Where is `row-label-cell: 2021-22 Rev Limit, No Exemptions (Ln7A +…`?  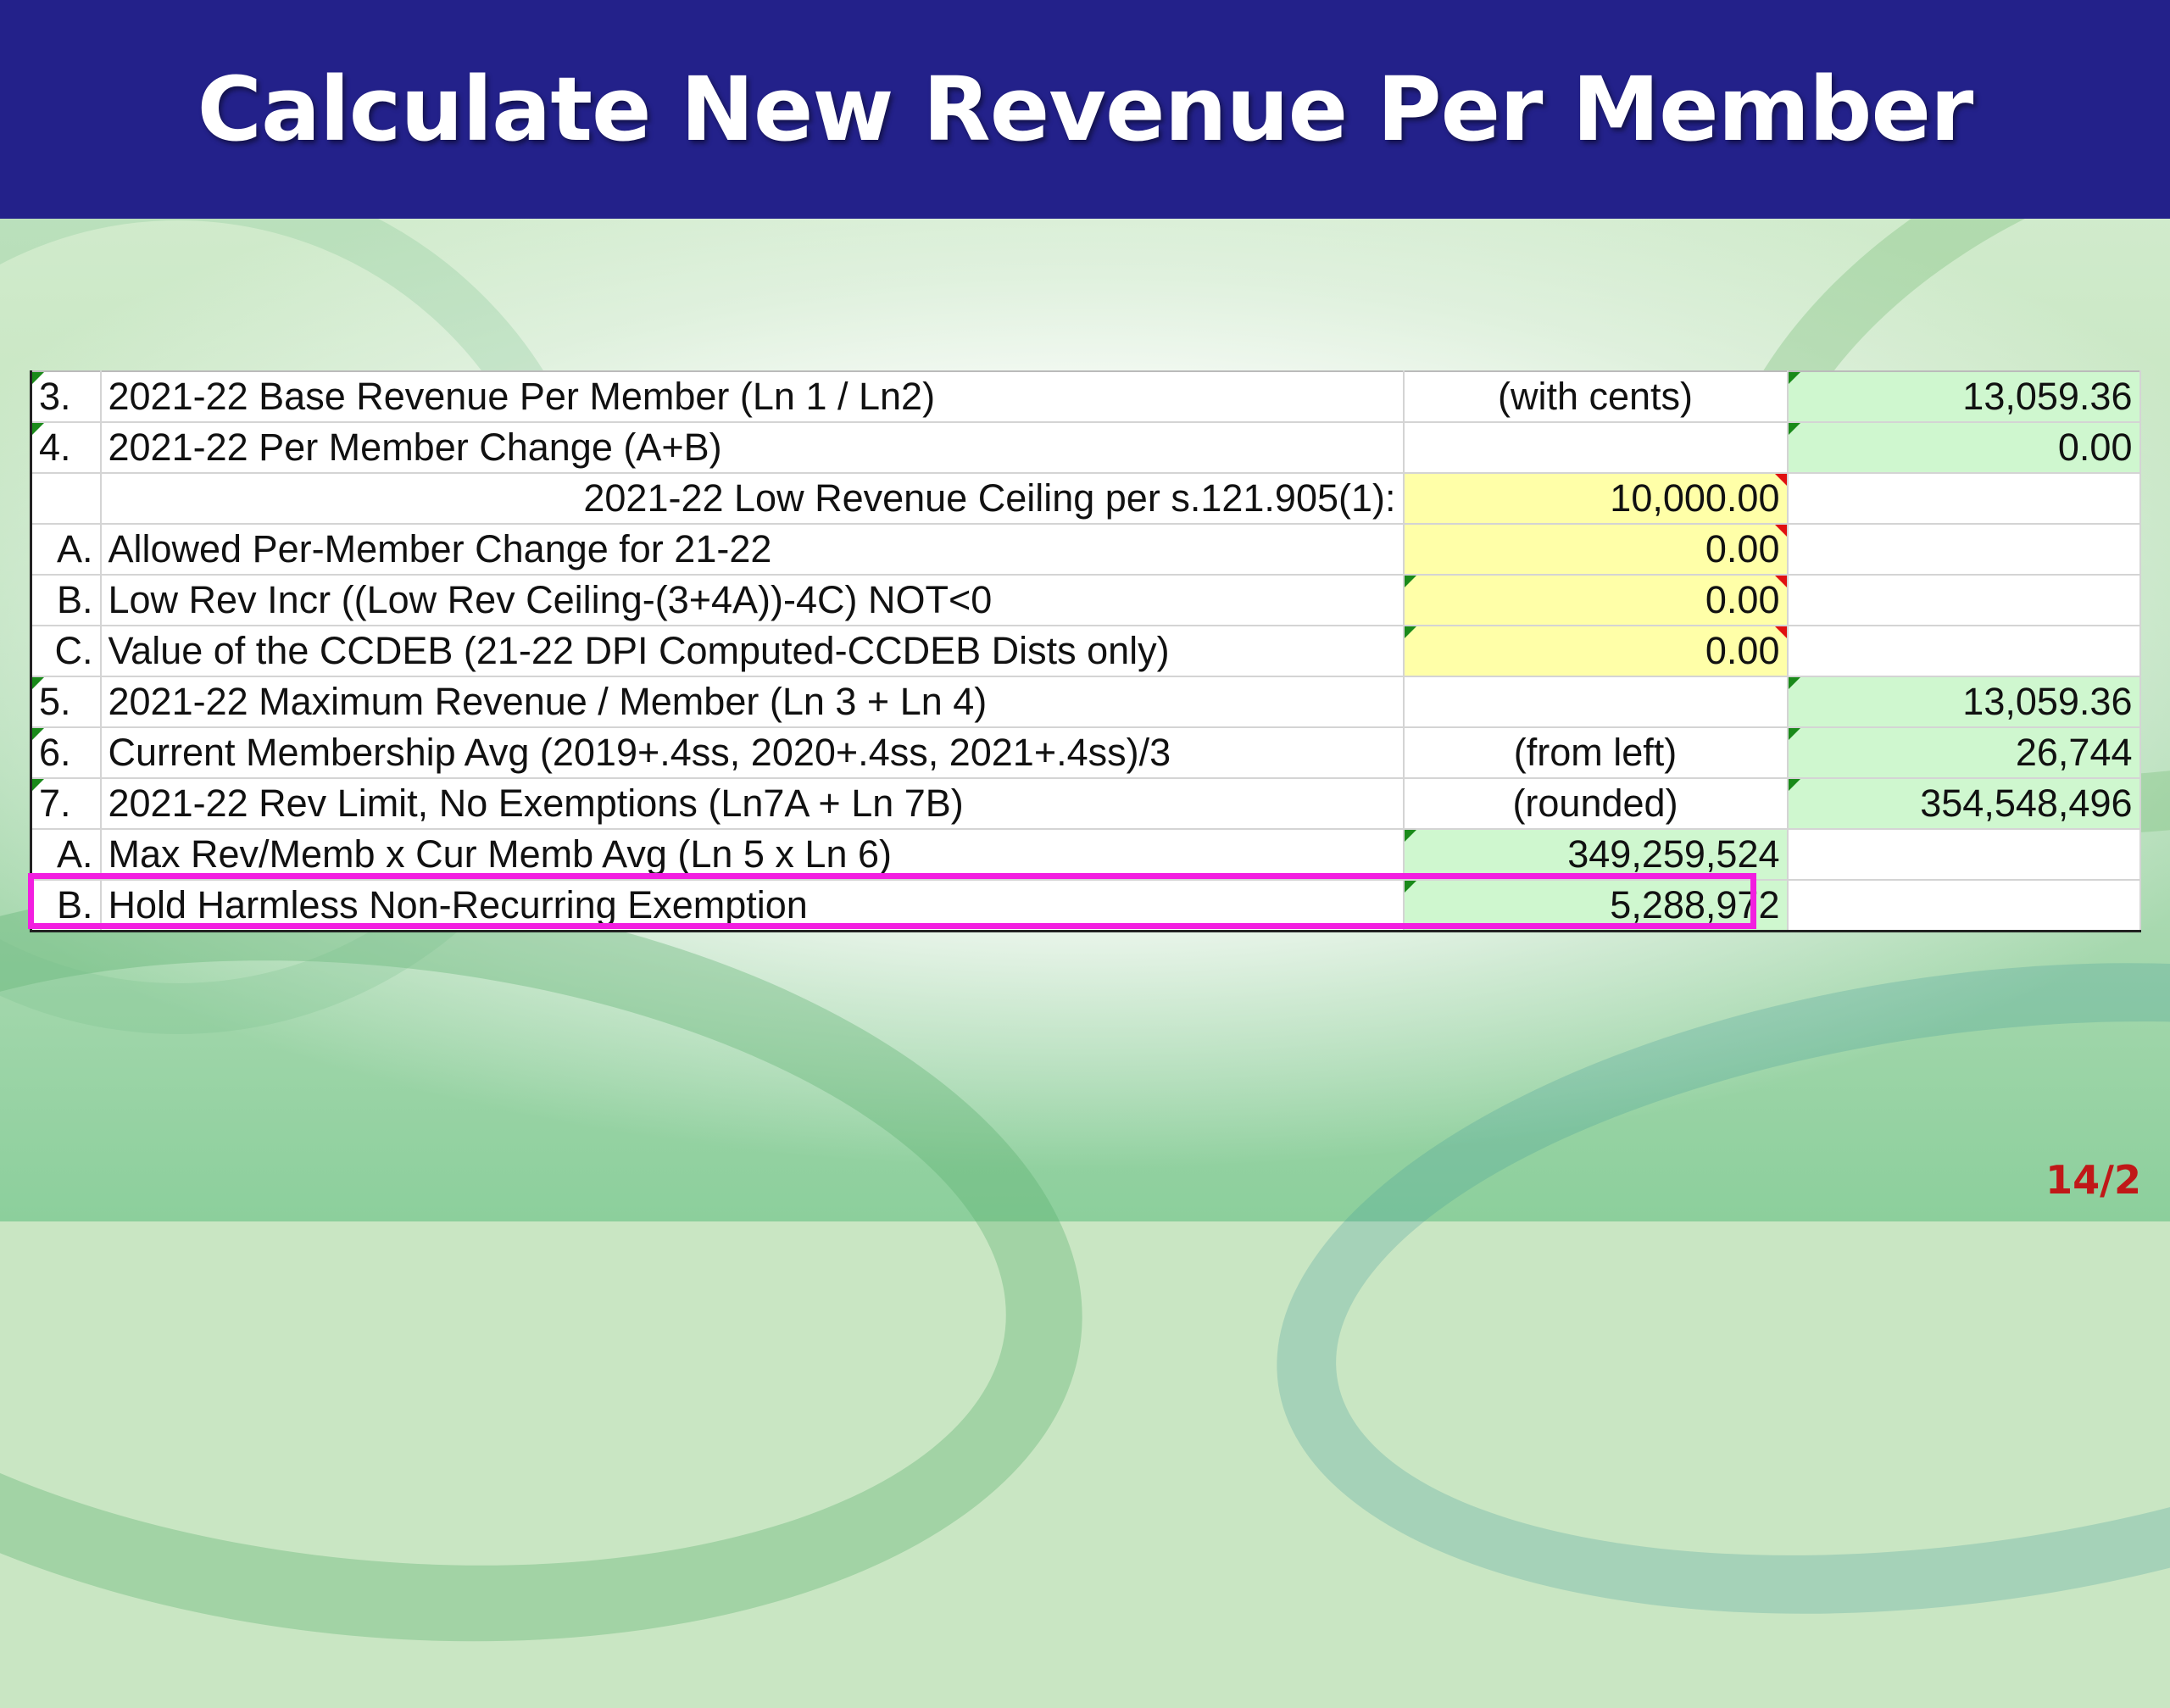 row-label-cell: 2021-22 Rev Limit, No Exemptions (Ln7A +… is located at coordinates (752, 803).